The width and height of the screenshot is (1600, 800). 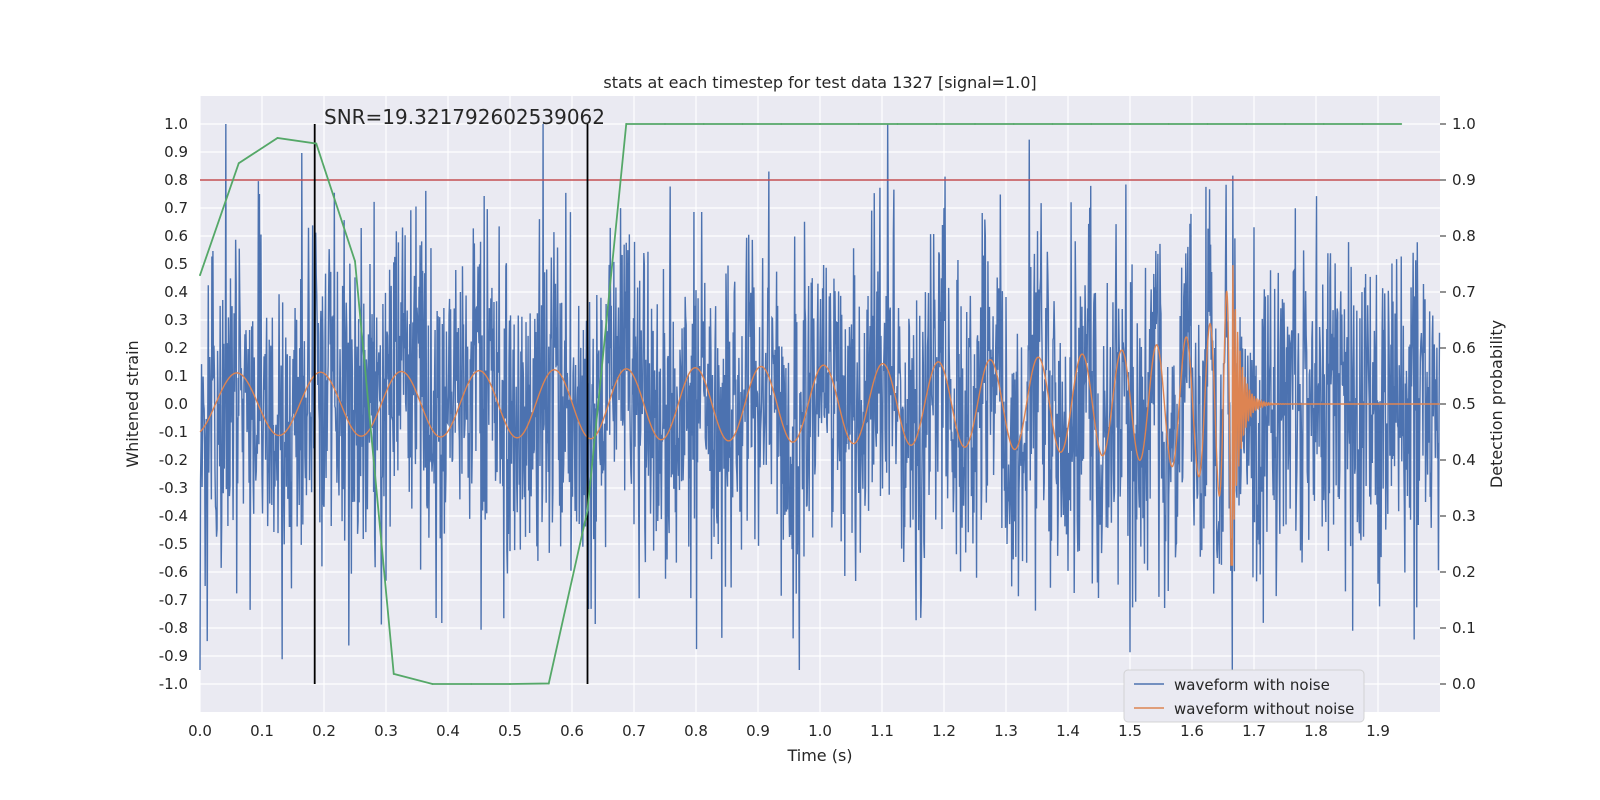 What do you see at coordinates (572, 731) in the screenshot?
I see `x-tick-label: 0.6` at bounding box center [572, 731].